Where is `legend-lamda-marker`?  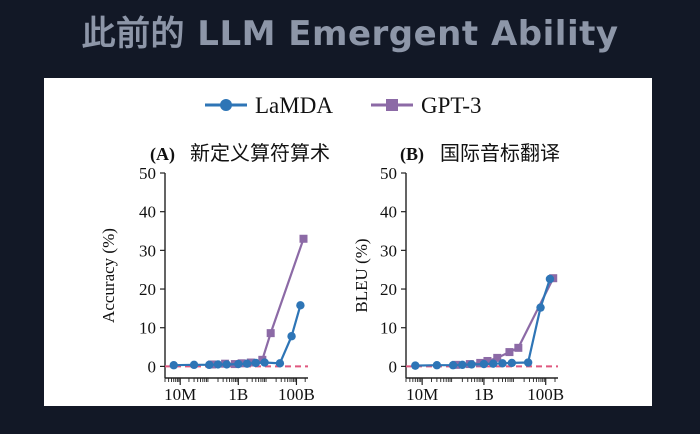 legend-lamda-marker is located at coordinates (226, 105).